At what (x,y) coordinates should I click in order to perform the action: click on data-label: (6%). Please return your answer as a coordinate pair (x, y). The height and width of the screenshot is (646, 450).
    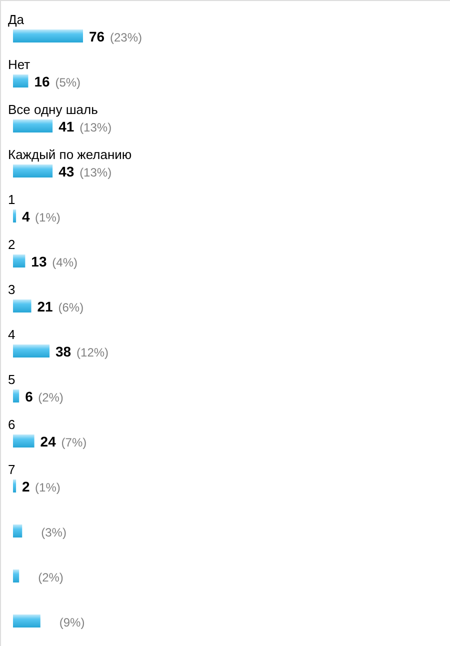
    Looking at the image, I should click on (71, 307).